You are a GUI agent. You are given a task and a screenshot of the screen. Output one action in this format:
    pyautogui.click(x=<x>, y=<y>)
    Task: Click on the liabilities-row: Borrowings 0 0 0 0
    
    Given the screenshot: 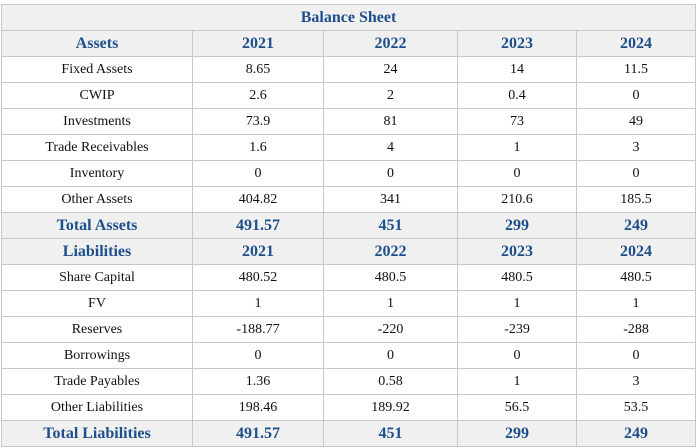 What is the action you would take?
    pyautogui.click(x=348, y=355)
    